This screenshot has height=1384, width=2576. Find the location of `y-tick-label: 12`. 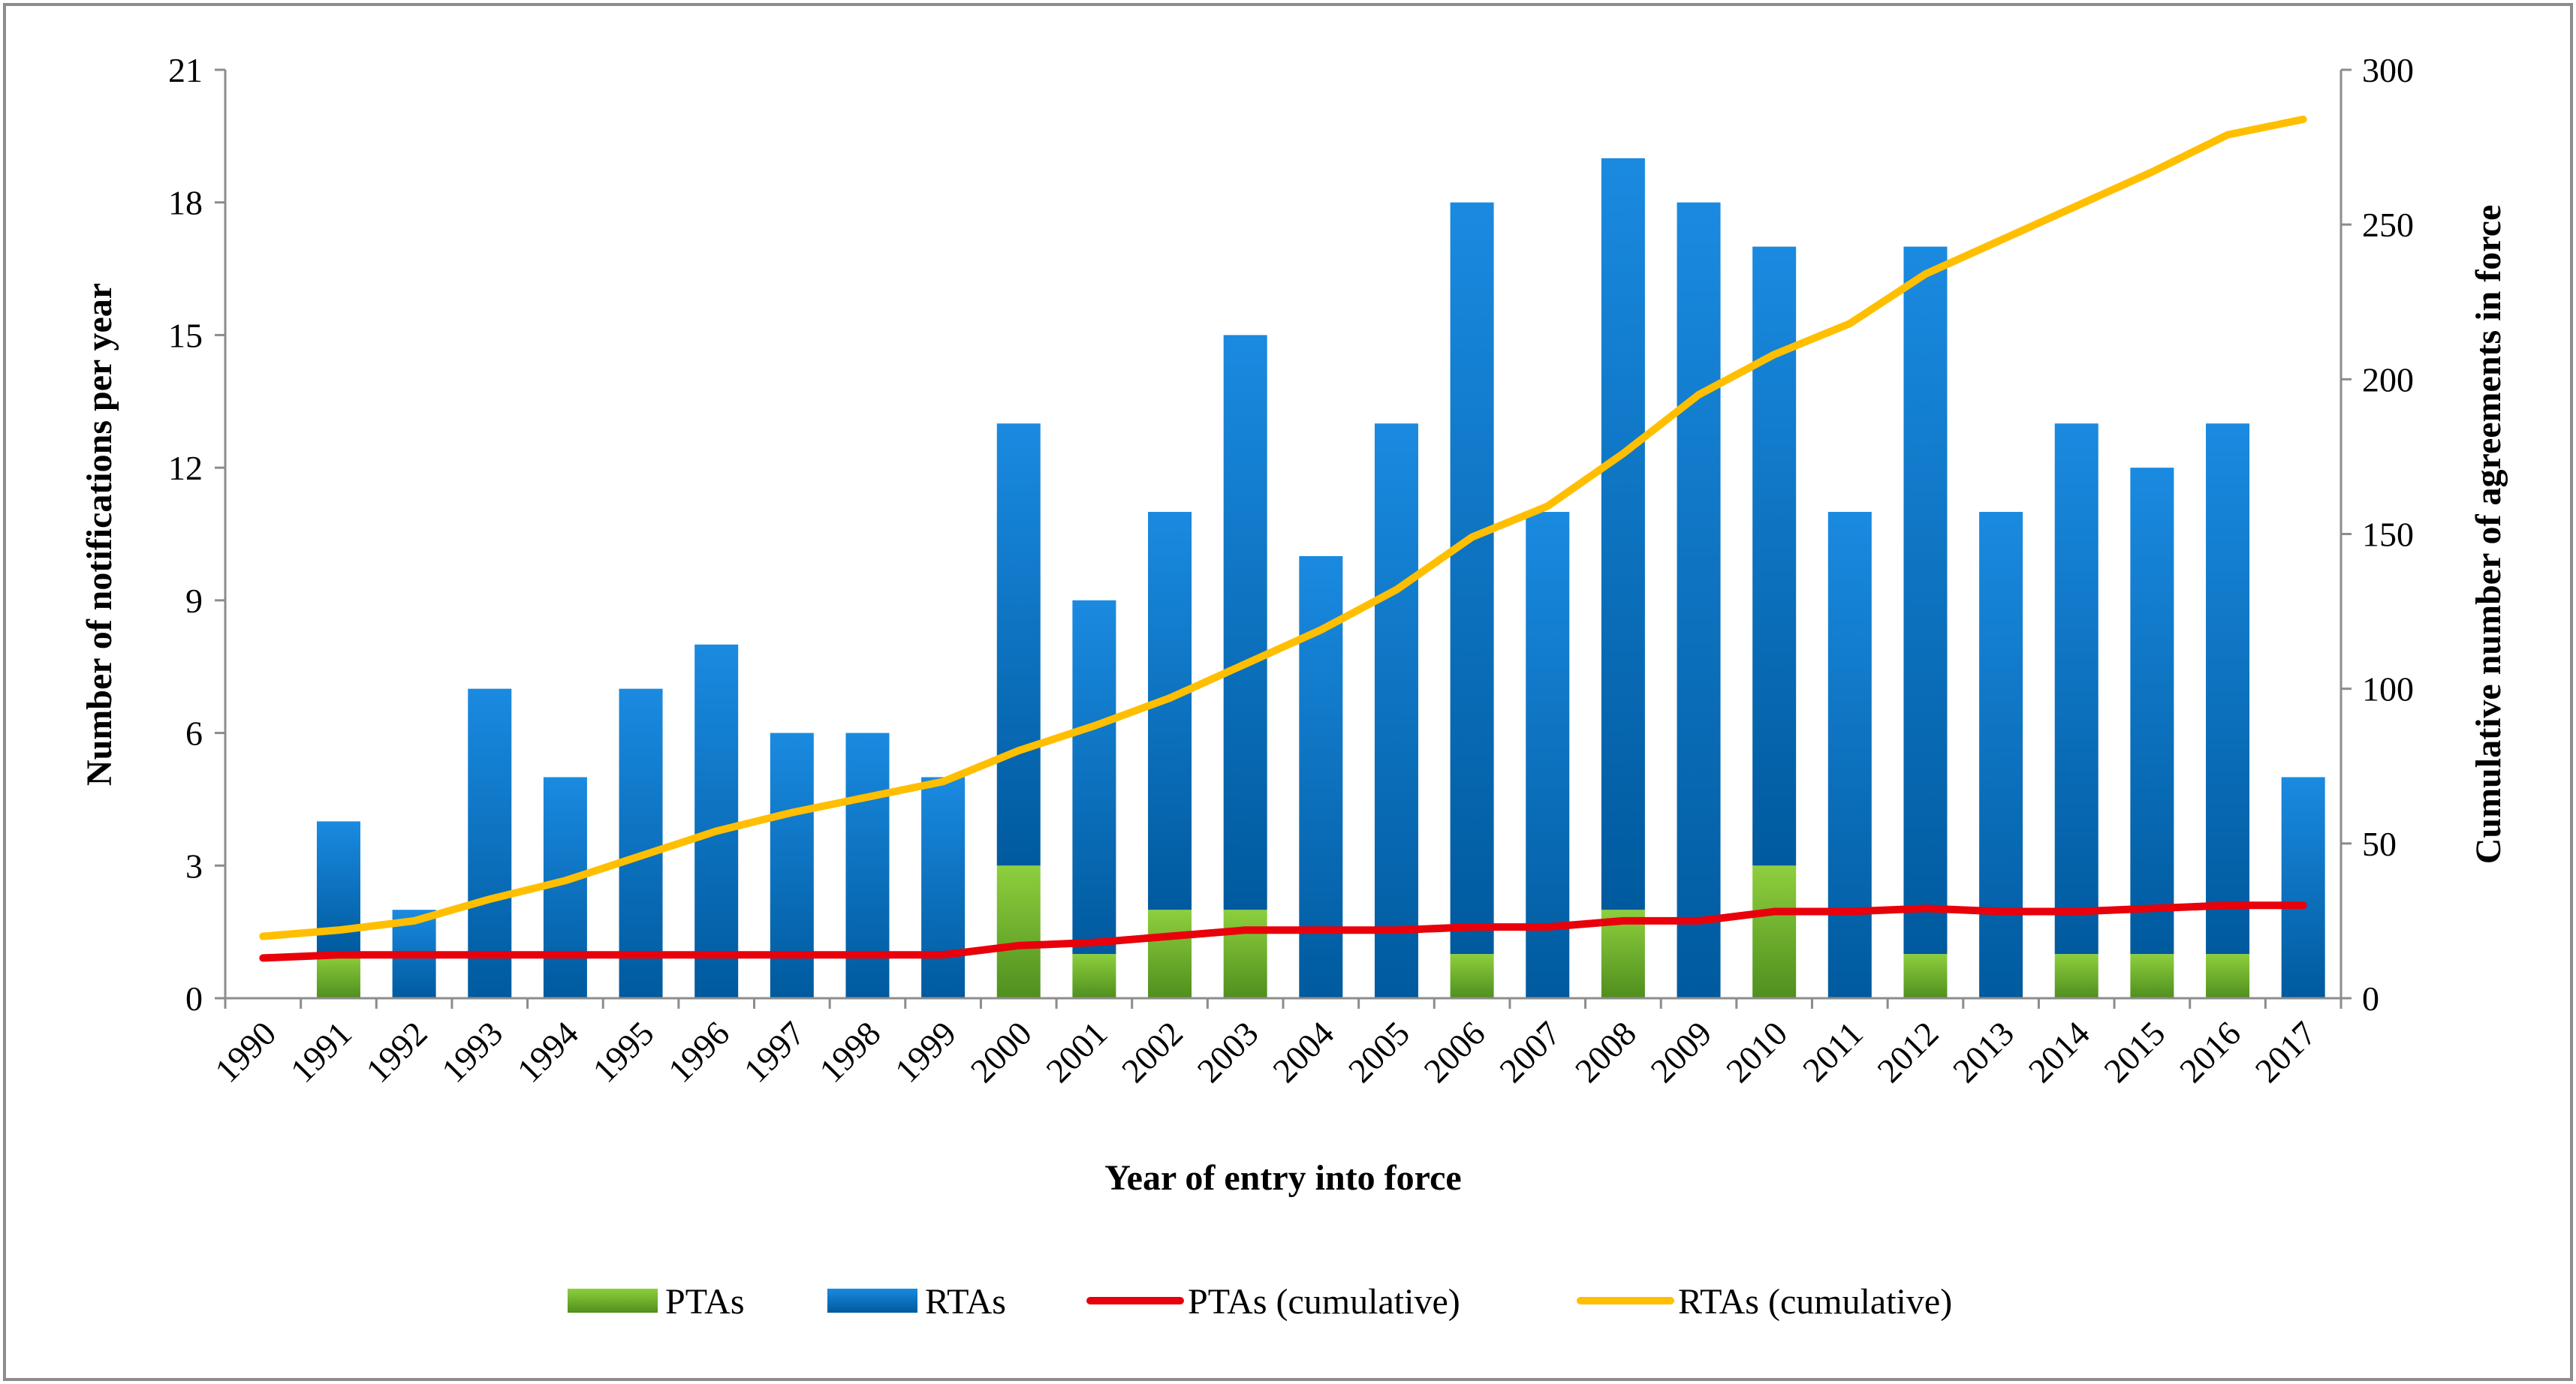

y-tick-label: 12 is located at coordinates (185, 468).